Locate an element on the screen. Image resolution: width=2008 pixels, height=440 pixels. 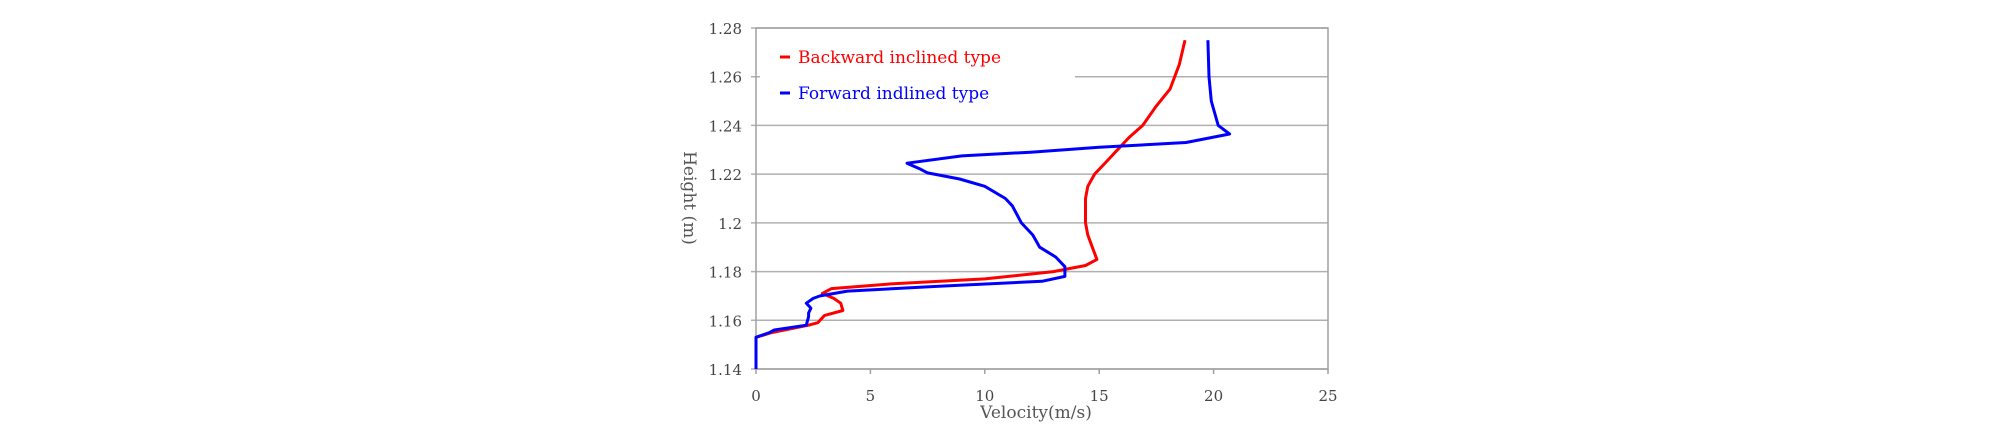
legend-label-backward: Backward inclined type is located at coordinates (899, 58).